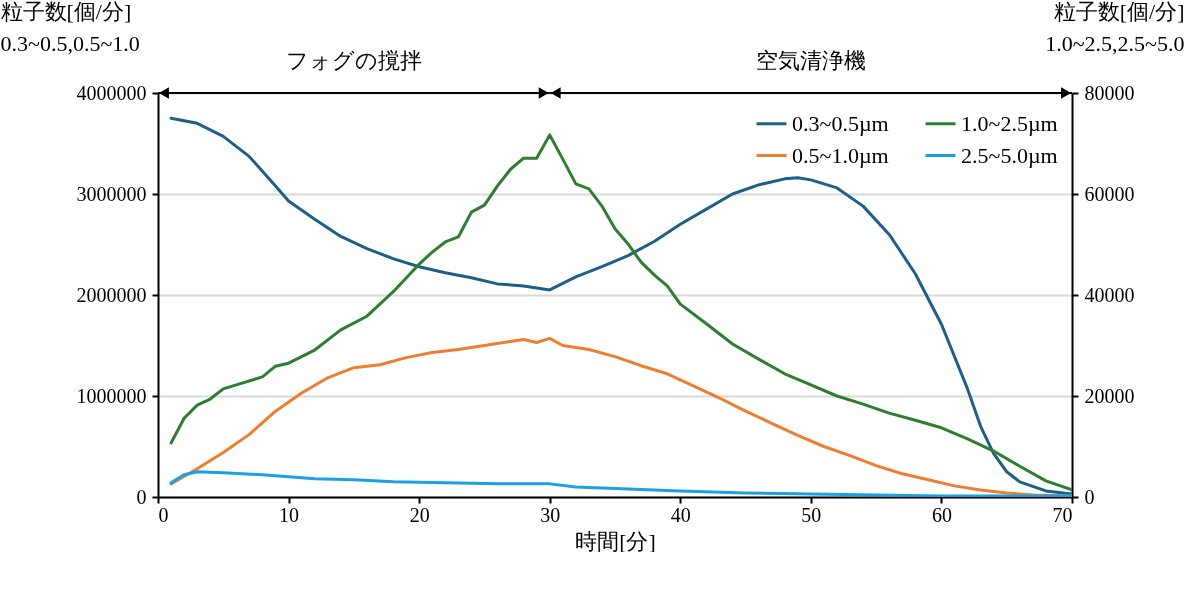 The height and width of the screenshot is (596, 1184). What do you see at coordinates (615, 541) in the screenshot?
I see `x-axis-title: 時間[分]` at bounding box center [615, 541].